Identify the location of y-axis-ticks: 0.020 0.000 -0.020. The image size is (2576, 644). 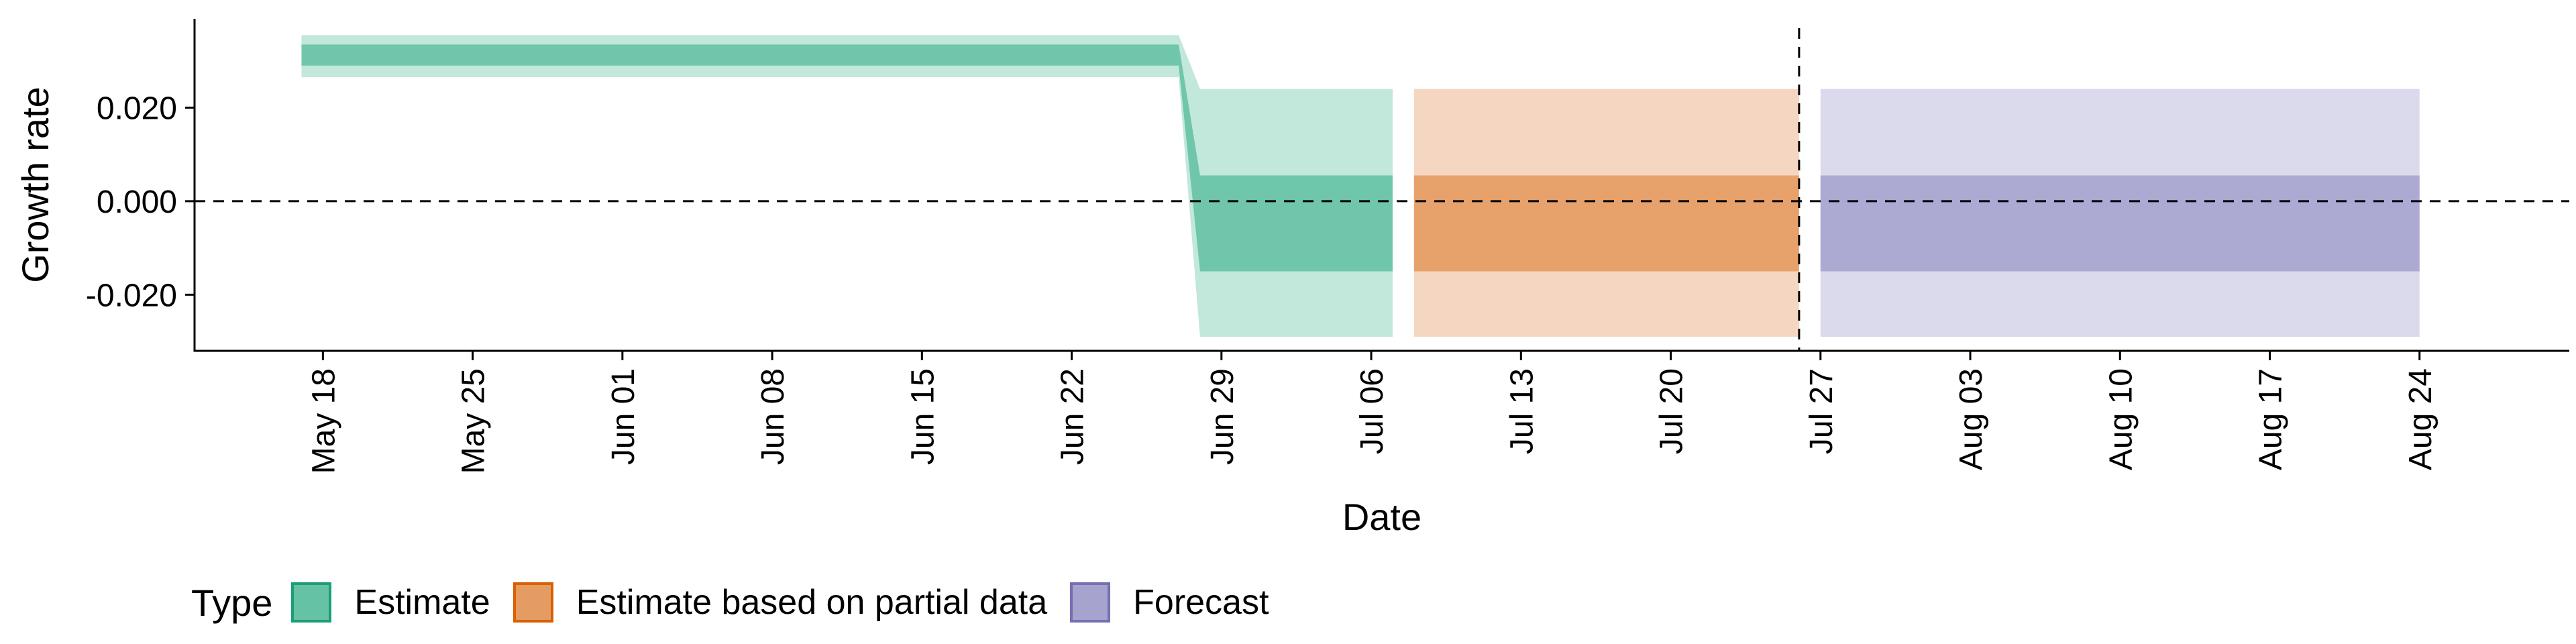
(140, 202).